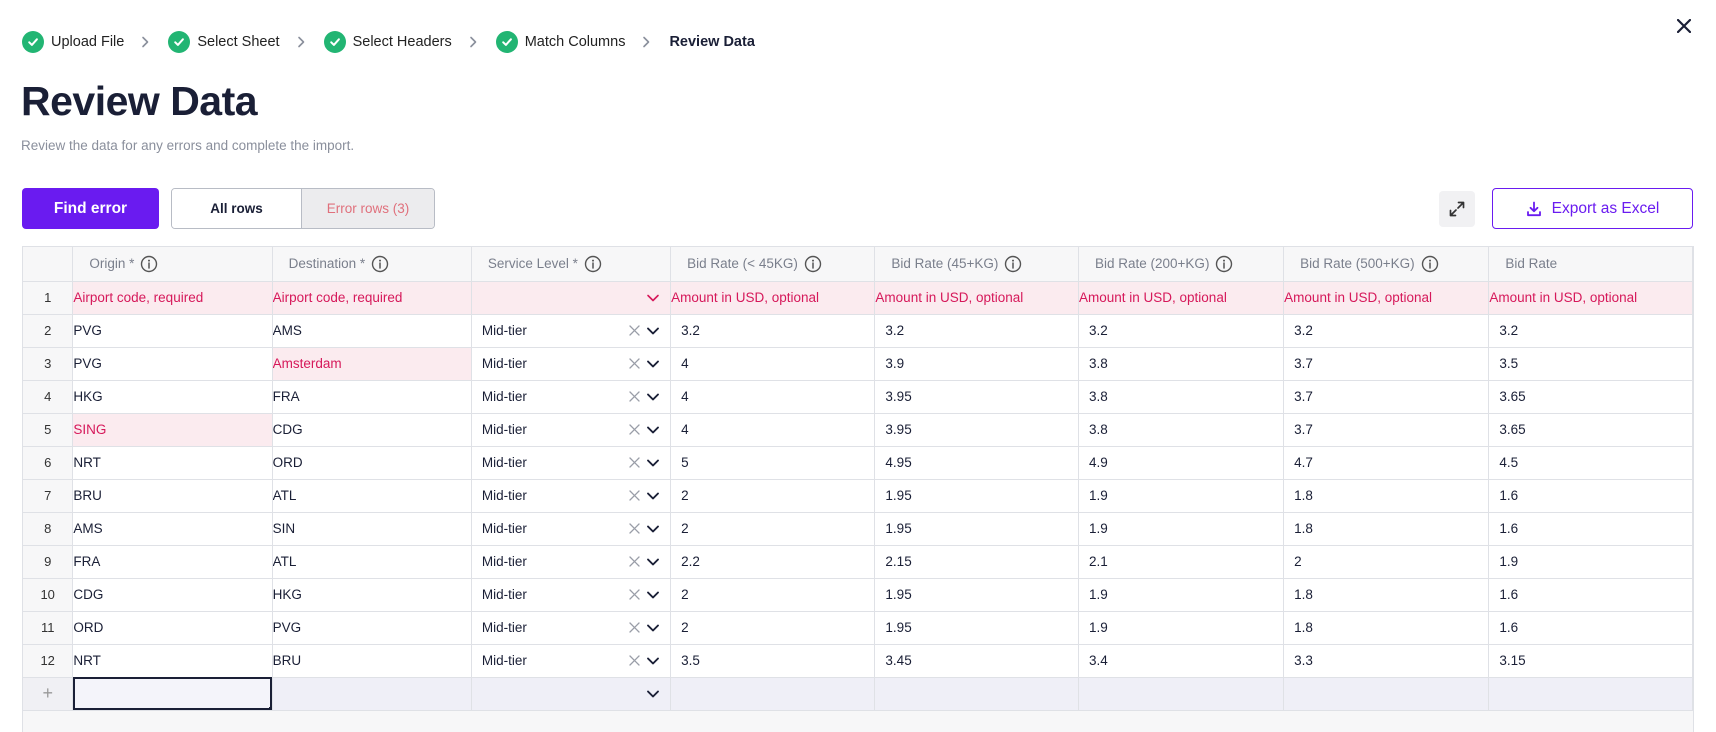 This screenshot has width=1716, height=732. Describe the element at coordinates (571, 298) in the screenshot. I see `hint-cell` at that location.